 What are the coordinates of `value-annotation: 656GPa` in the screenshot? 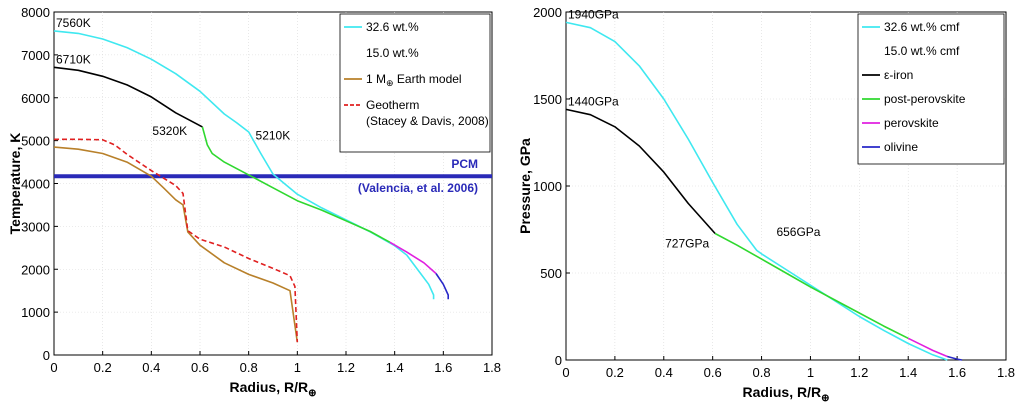 It's located at (798, 232).